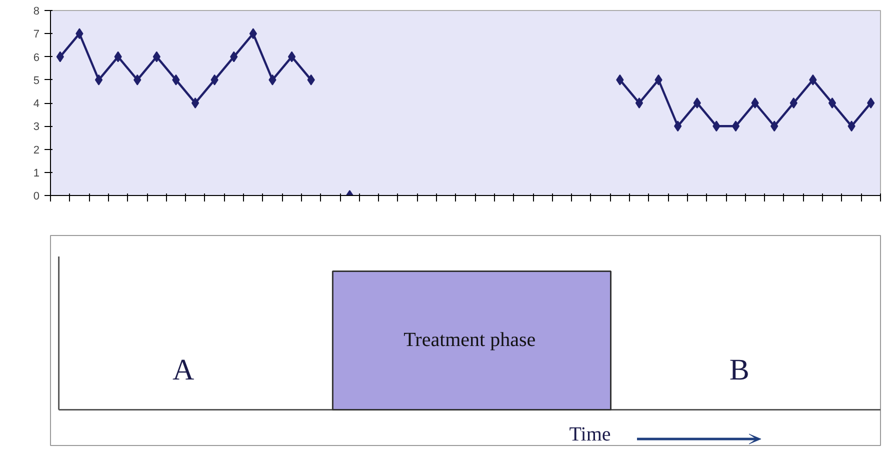  What do you see at coordinates (470, 340) in the screenshot?
I see `text: Treatment phase` at bounding box center [470, 340].